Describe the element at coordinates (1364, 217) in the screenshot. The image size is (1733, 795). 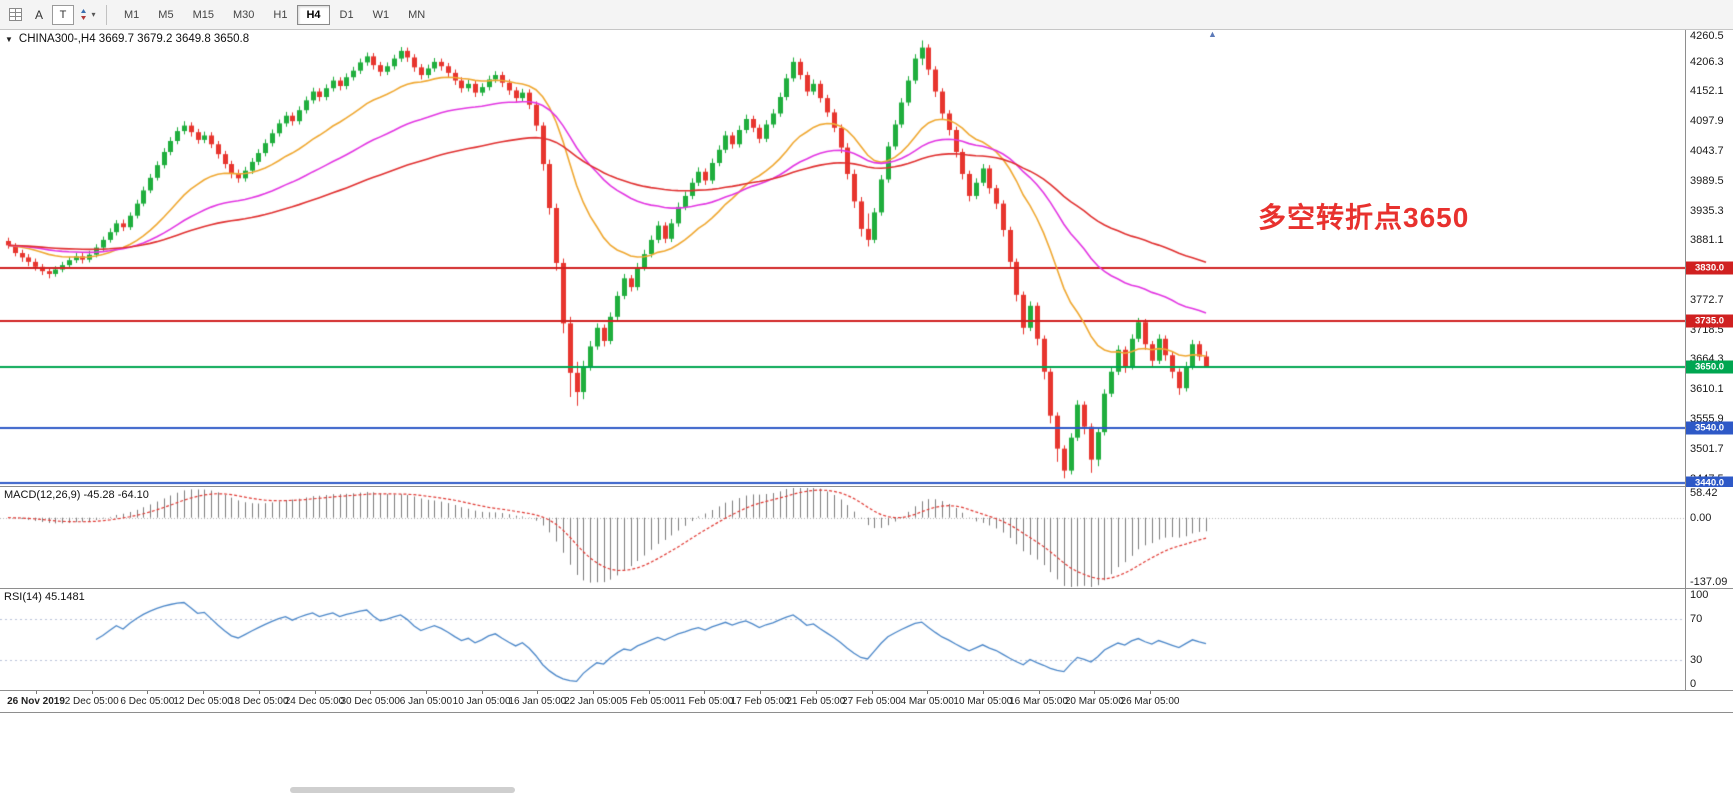
I see `annotation-text: 多空转折点3650` at that location.